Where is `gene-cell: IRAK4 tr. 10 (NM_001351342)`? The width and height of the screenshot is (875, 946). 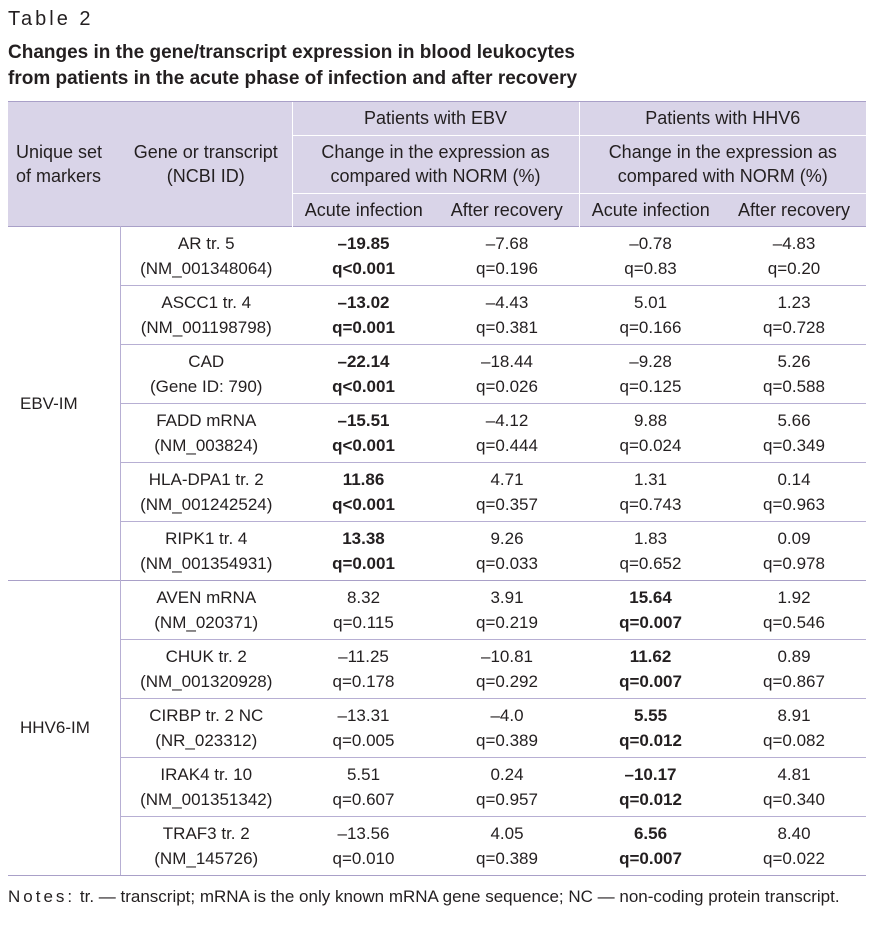 gene-cell: IRAK4 tr. 10 (NM_001351342) is located at coordinates (206, 787).